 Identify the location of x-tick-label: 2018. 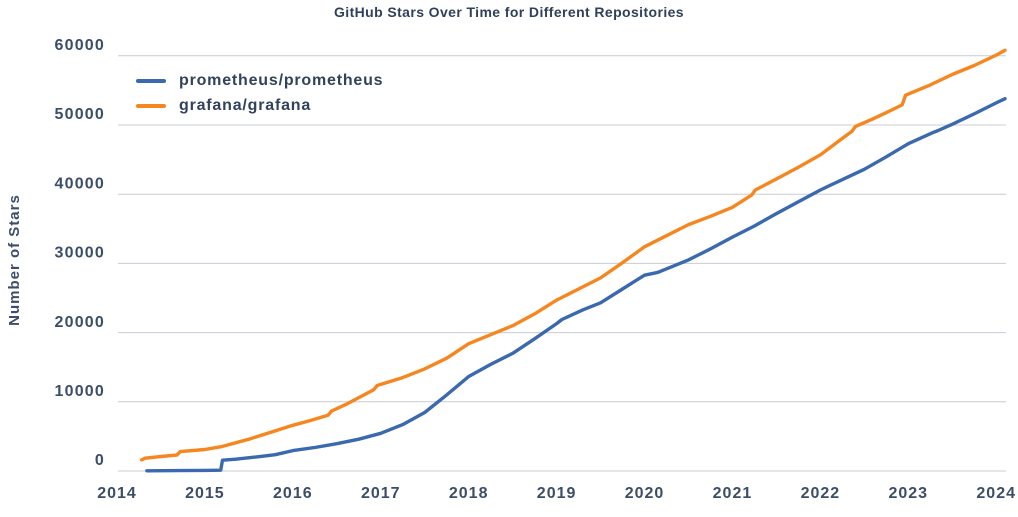
(469, 493).